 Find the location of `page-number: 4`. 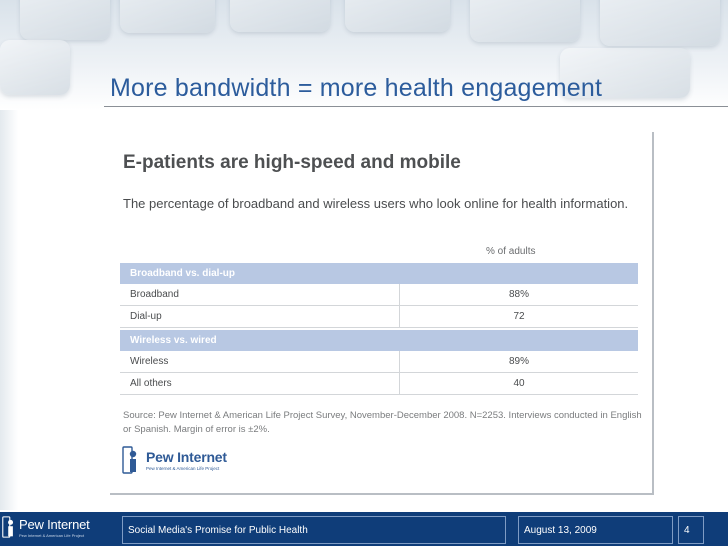

page-number: 4 is located at coordinates (691, 530).